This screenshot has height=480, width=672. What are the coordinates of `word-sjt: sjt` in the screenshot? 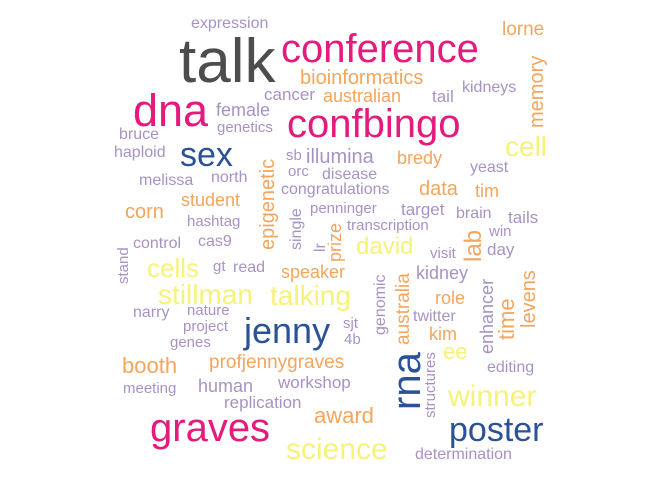 It's located at (350, 323).